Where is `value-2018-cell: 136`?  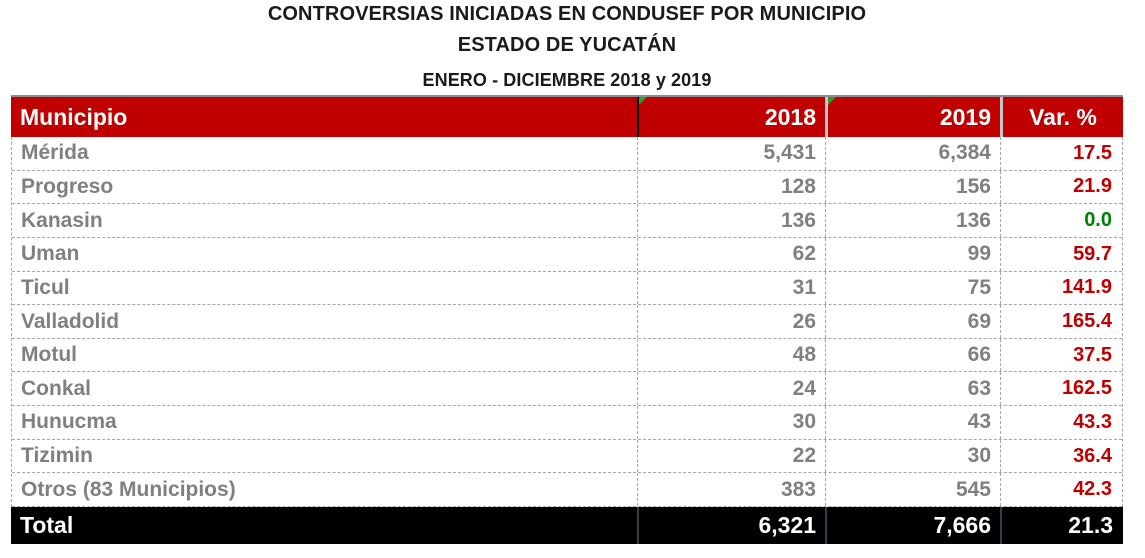
value-2018-cell: 136 is located at coordinates (731, 220).